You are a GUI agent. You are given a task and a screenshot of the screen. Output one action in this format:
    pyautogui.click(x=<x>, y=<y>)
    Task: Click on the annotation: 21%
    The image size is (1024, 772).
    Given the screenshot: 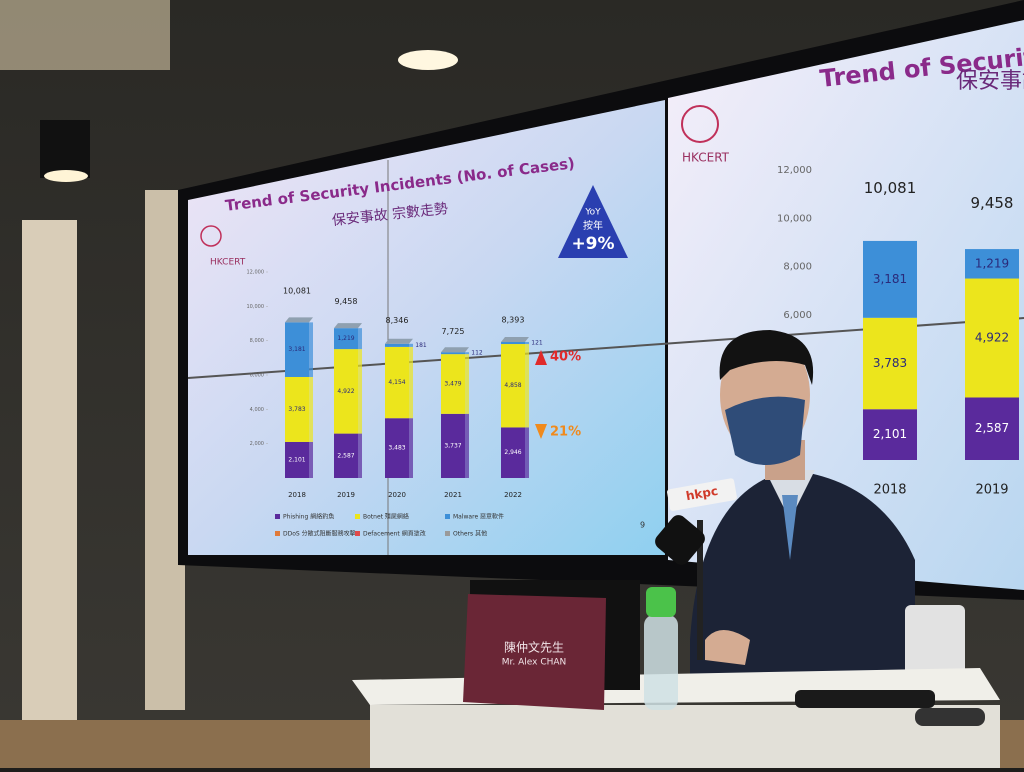 What is the action you would take?
    pyautogui.click(x=565, y=432)
    